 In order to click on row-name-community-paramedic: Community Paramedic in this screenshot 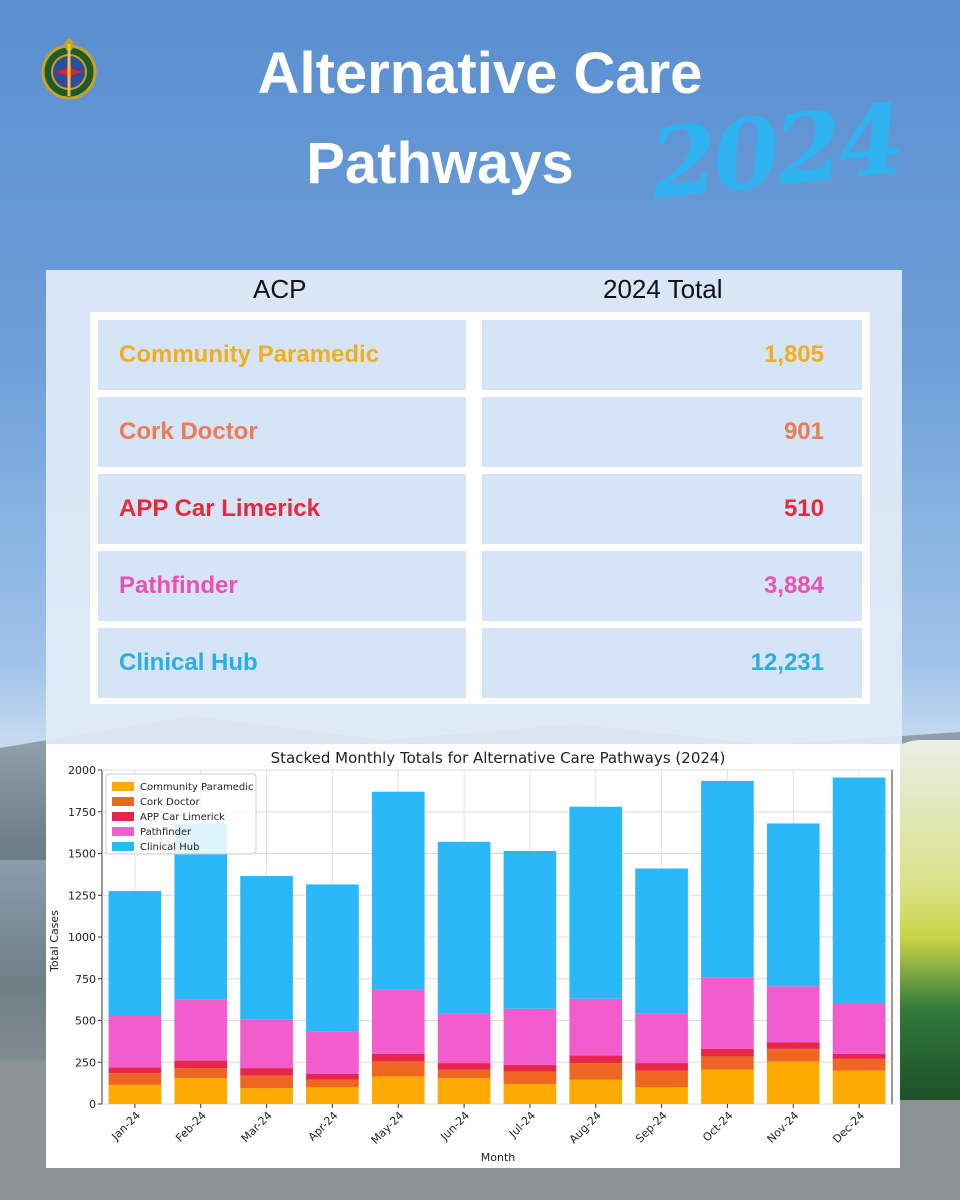, I will do `click(282, 355)`.